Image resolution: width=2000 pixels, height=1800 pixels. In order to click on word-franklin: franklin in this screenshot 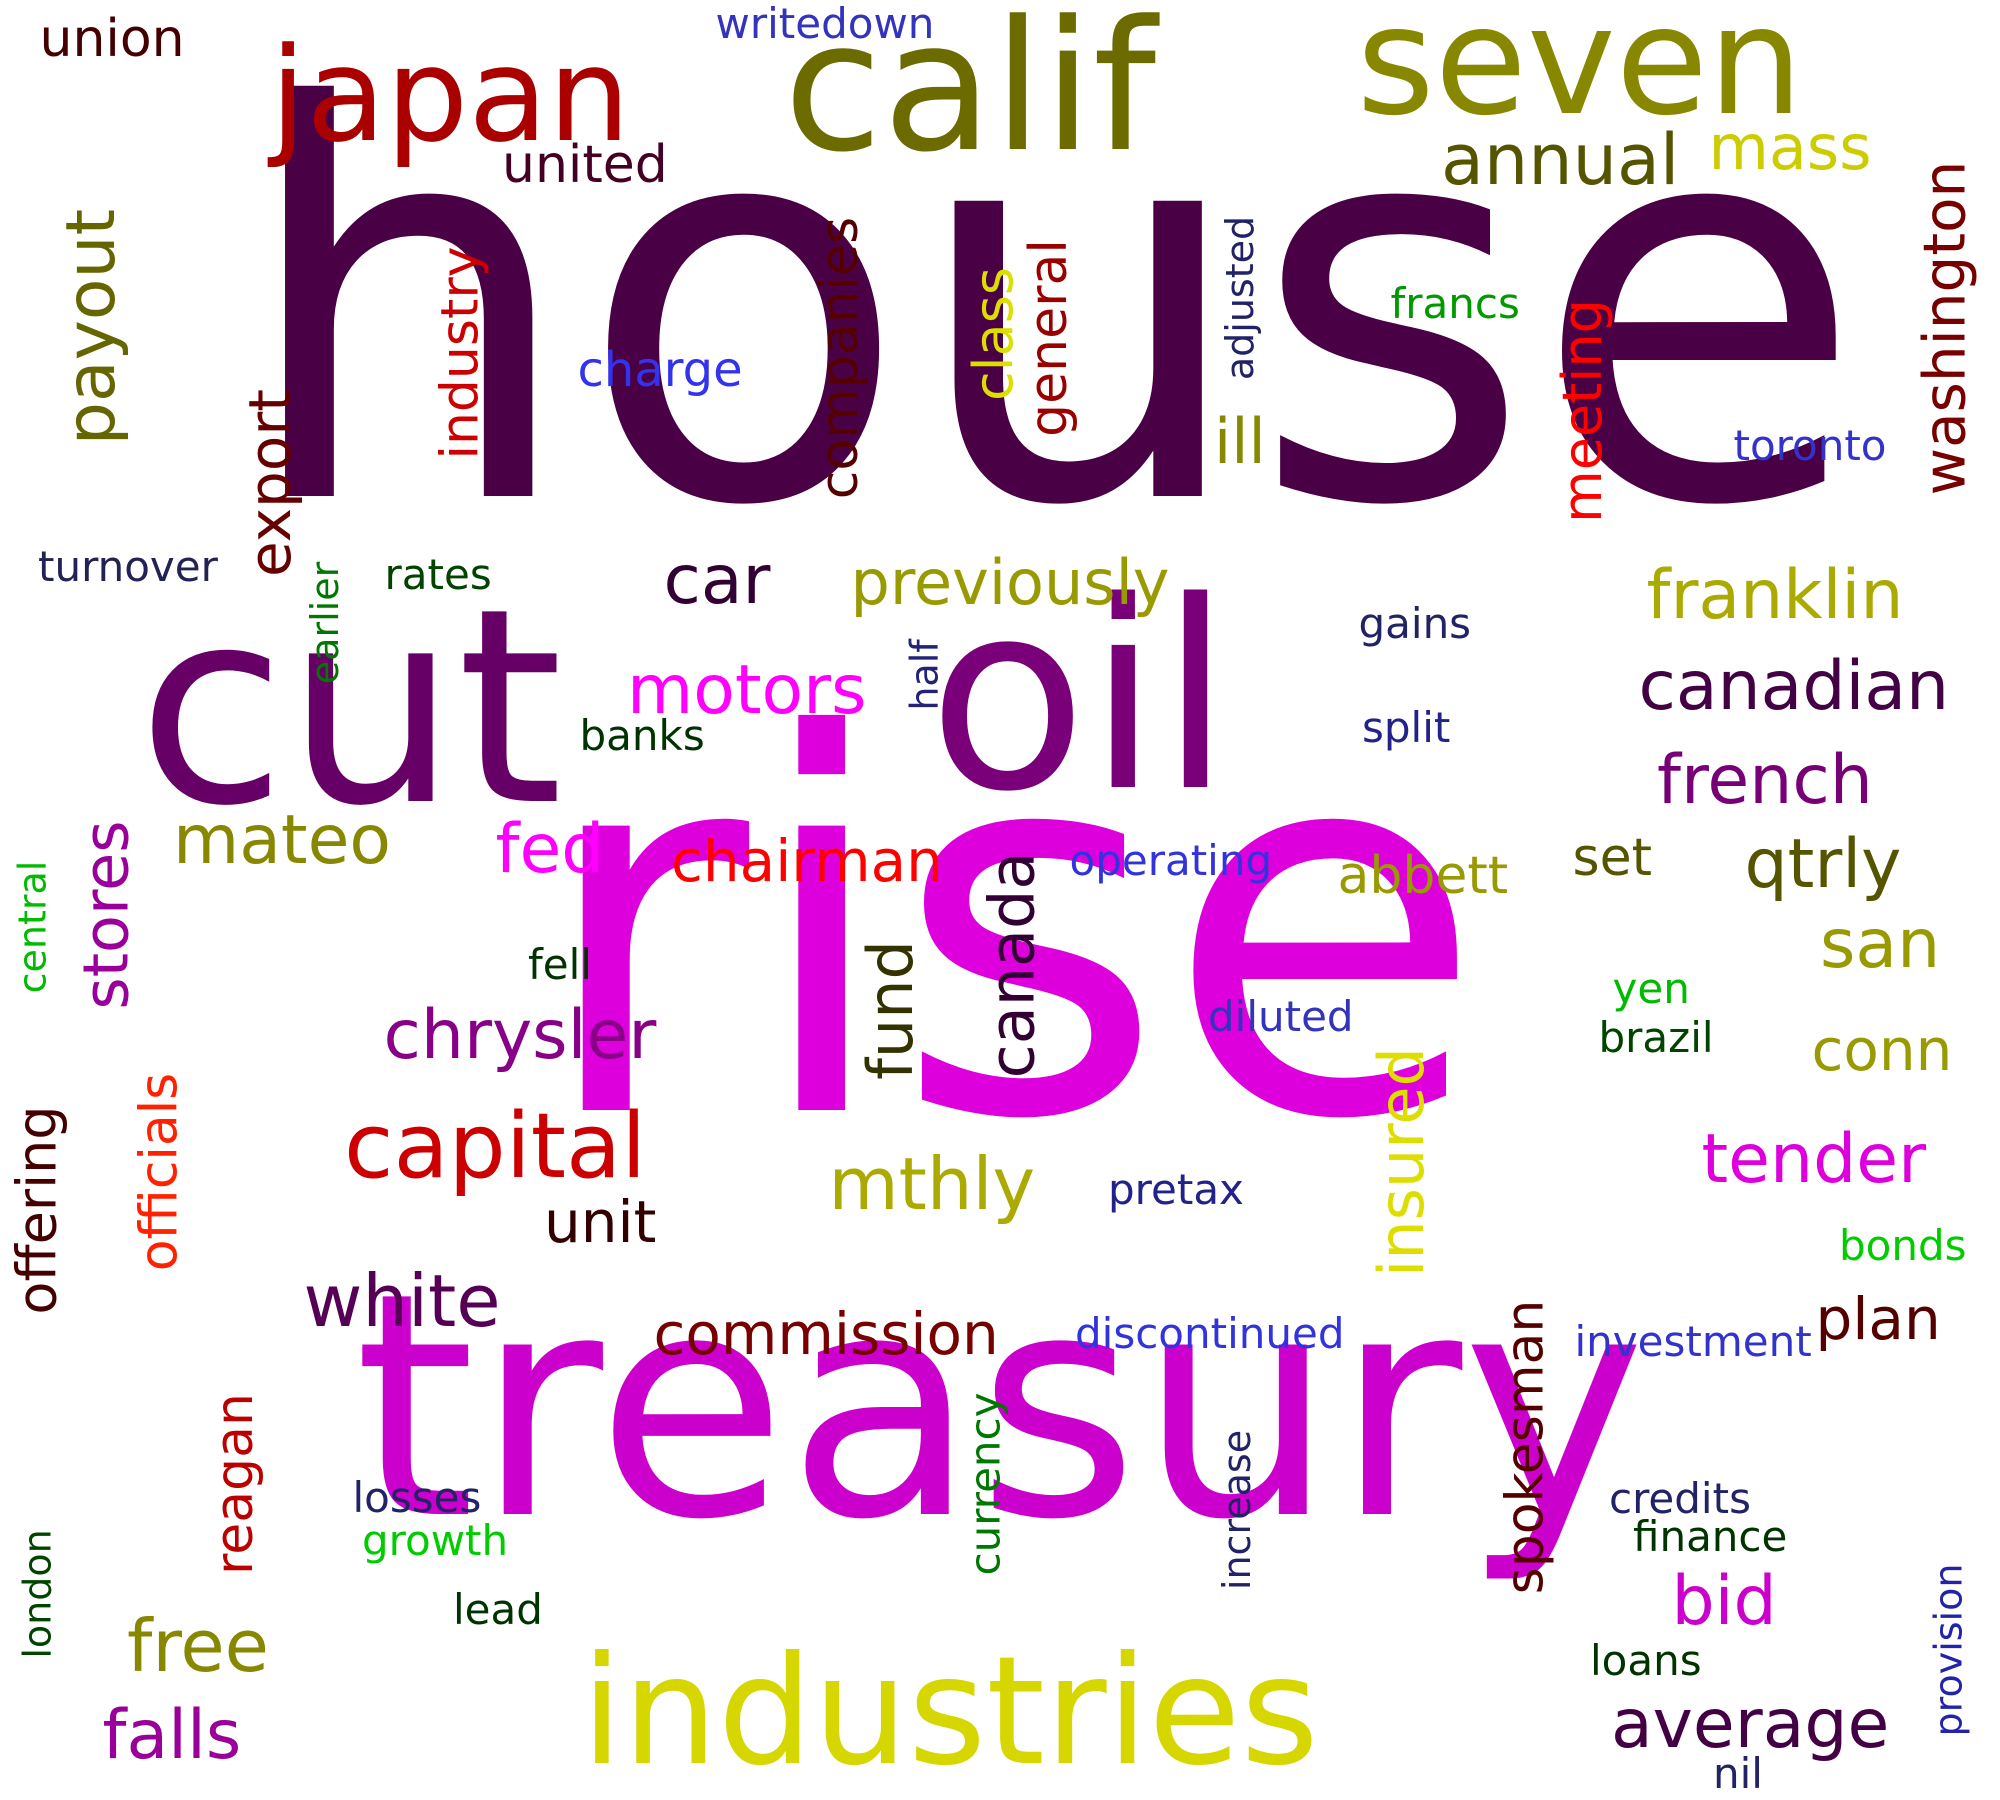, I will do `click(1775, 595)`.